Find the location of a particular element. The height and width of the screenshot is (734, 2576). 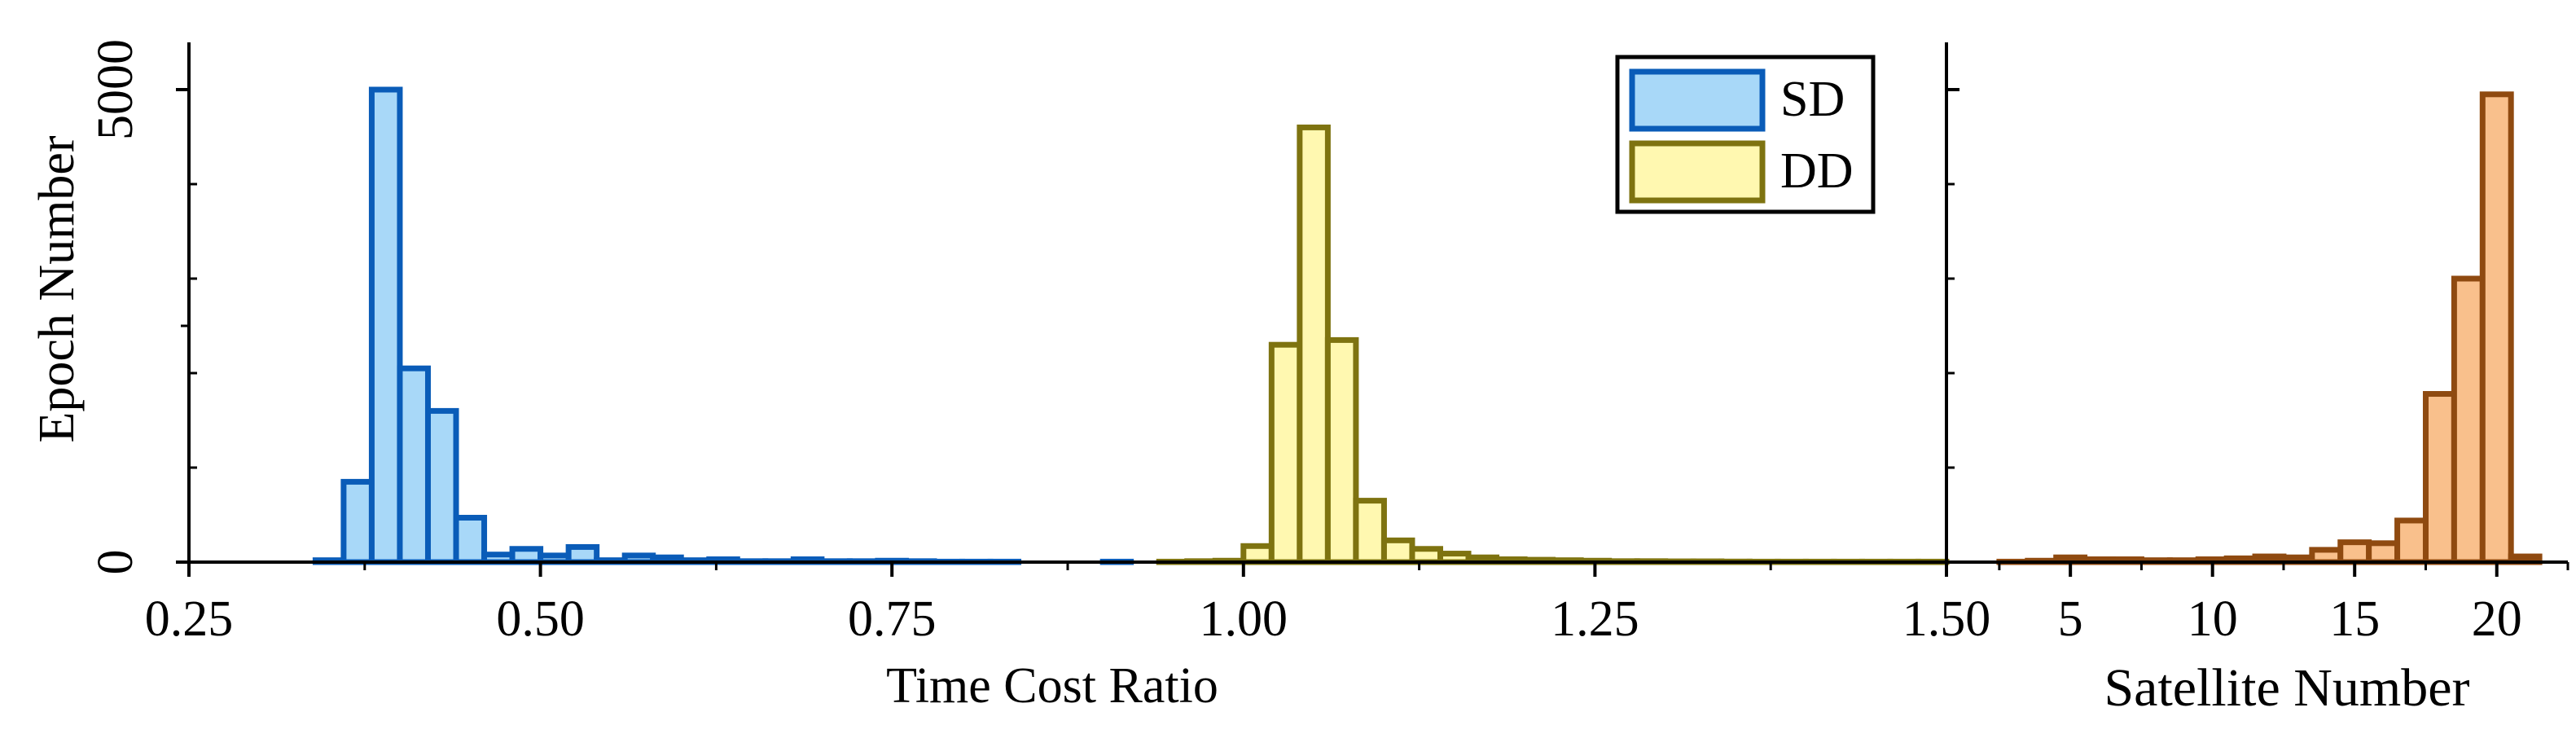

right-tick-labels: 5 10 15 20 is located at coordinates (2290, 619).